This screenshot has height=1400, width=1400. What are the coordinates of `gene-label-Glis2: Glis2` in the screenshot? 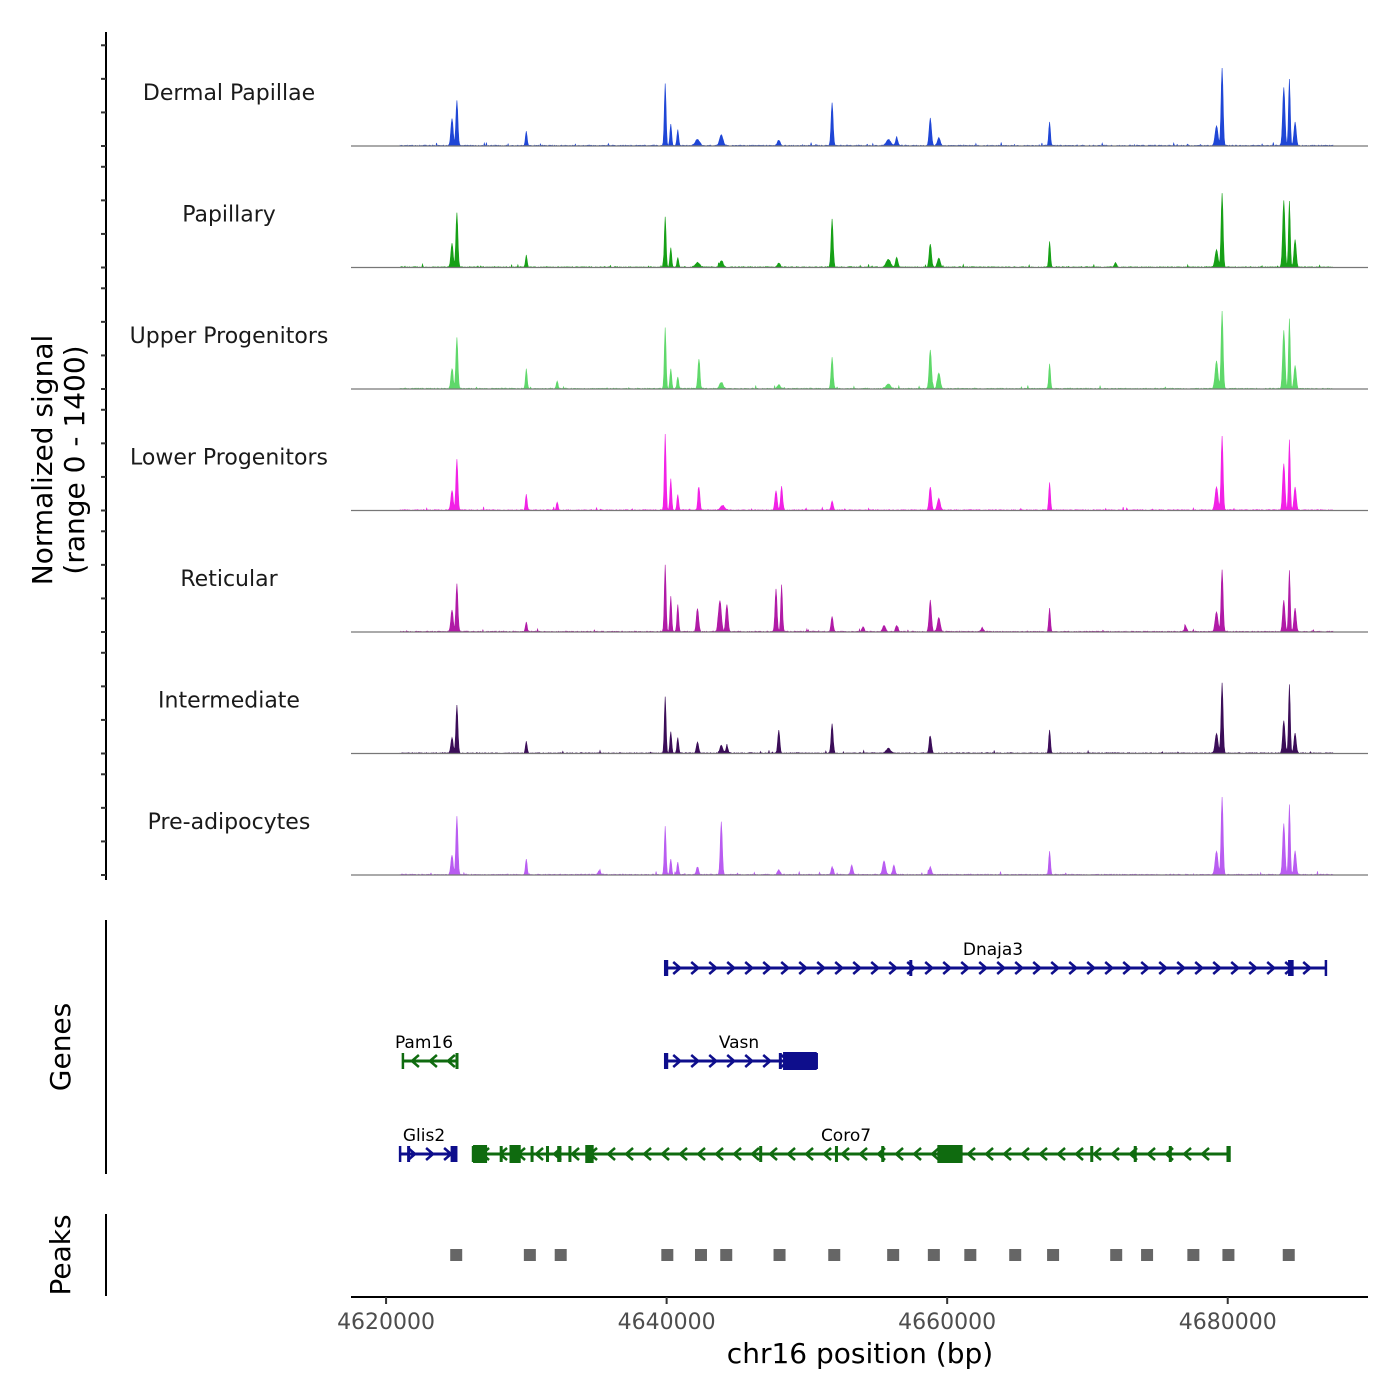 It's located at (424, 1136).